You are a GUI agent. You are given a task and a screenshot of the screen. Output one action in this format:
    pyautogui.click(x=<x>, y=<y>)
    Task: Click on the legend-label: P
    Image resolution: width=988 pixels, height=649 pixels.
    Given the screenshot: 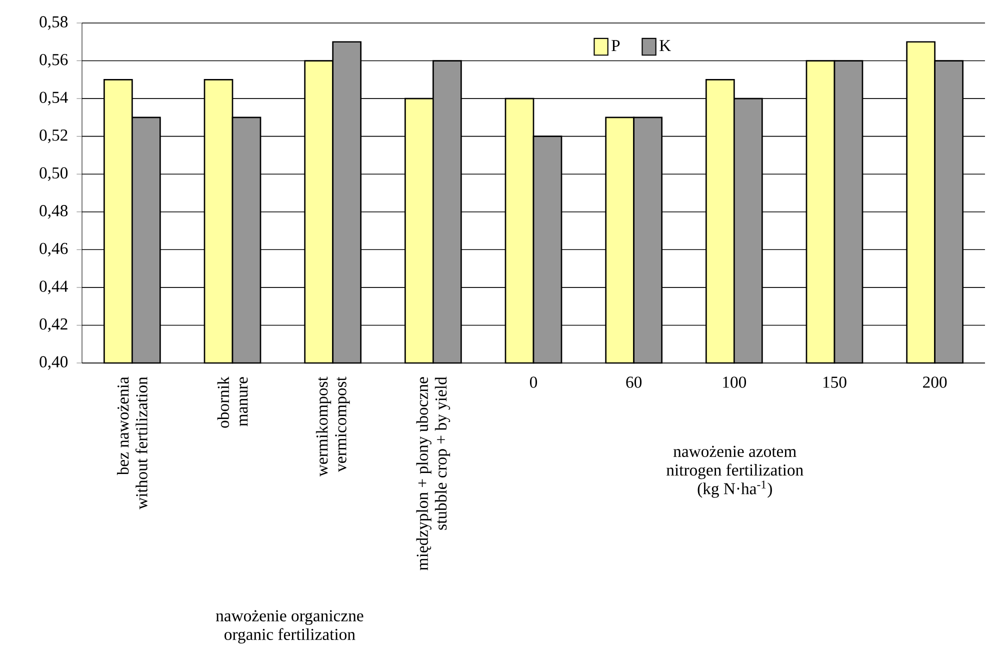 What is the action you would take?
    pyautogui.click(x=616, y=46)
    